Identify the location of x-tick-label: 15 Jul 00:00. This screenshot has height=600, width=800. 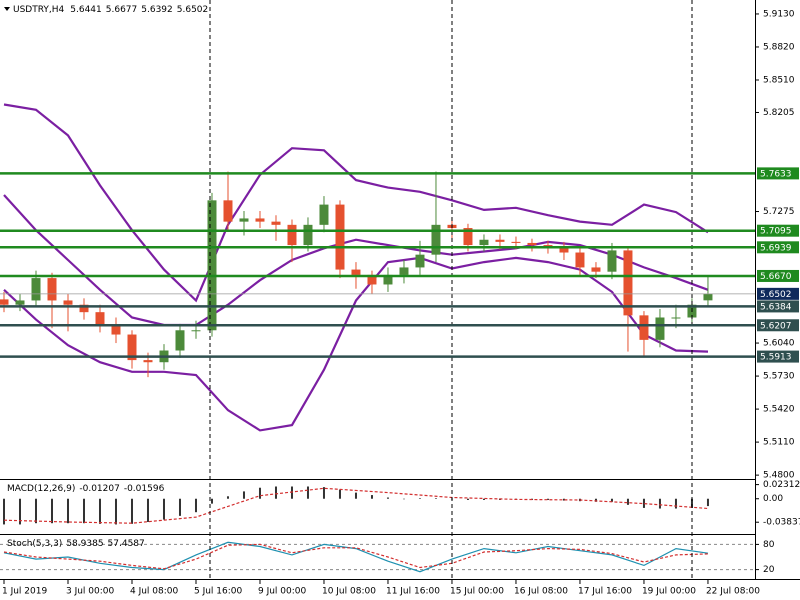
(477, 592).